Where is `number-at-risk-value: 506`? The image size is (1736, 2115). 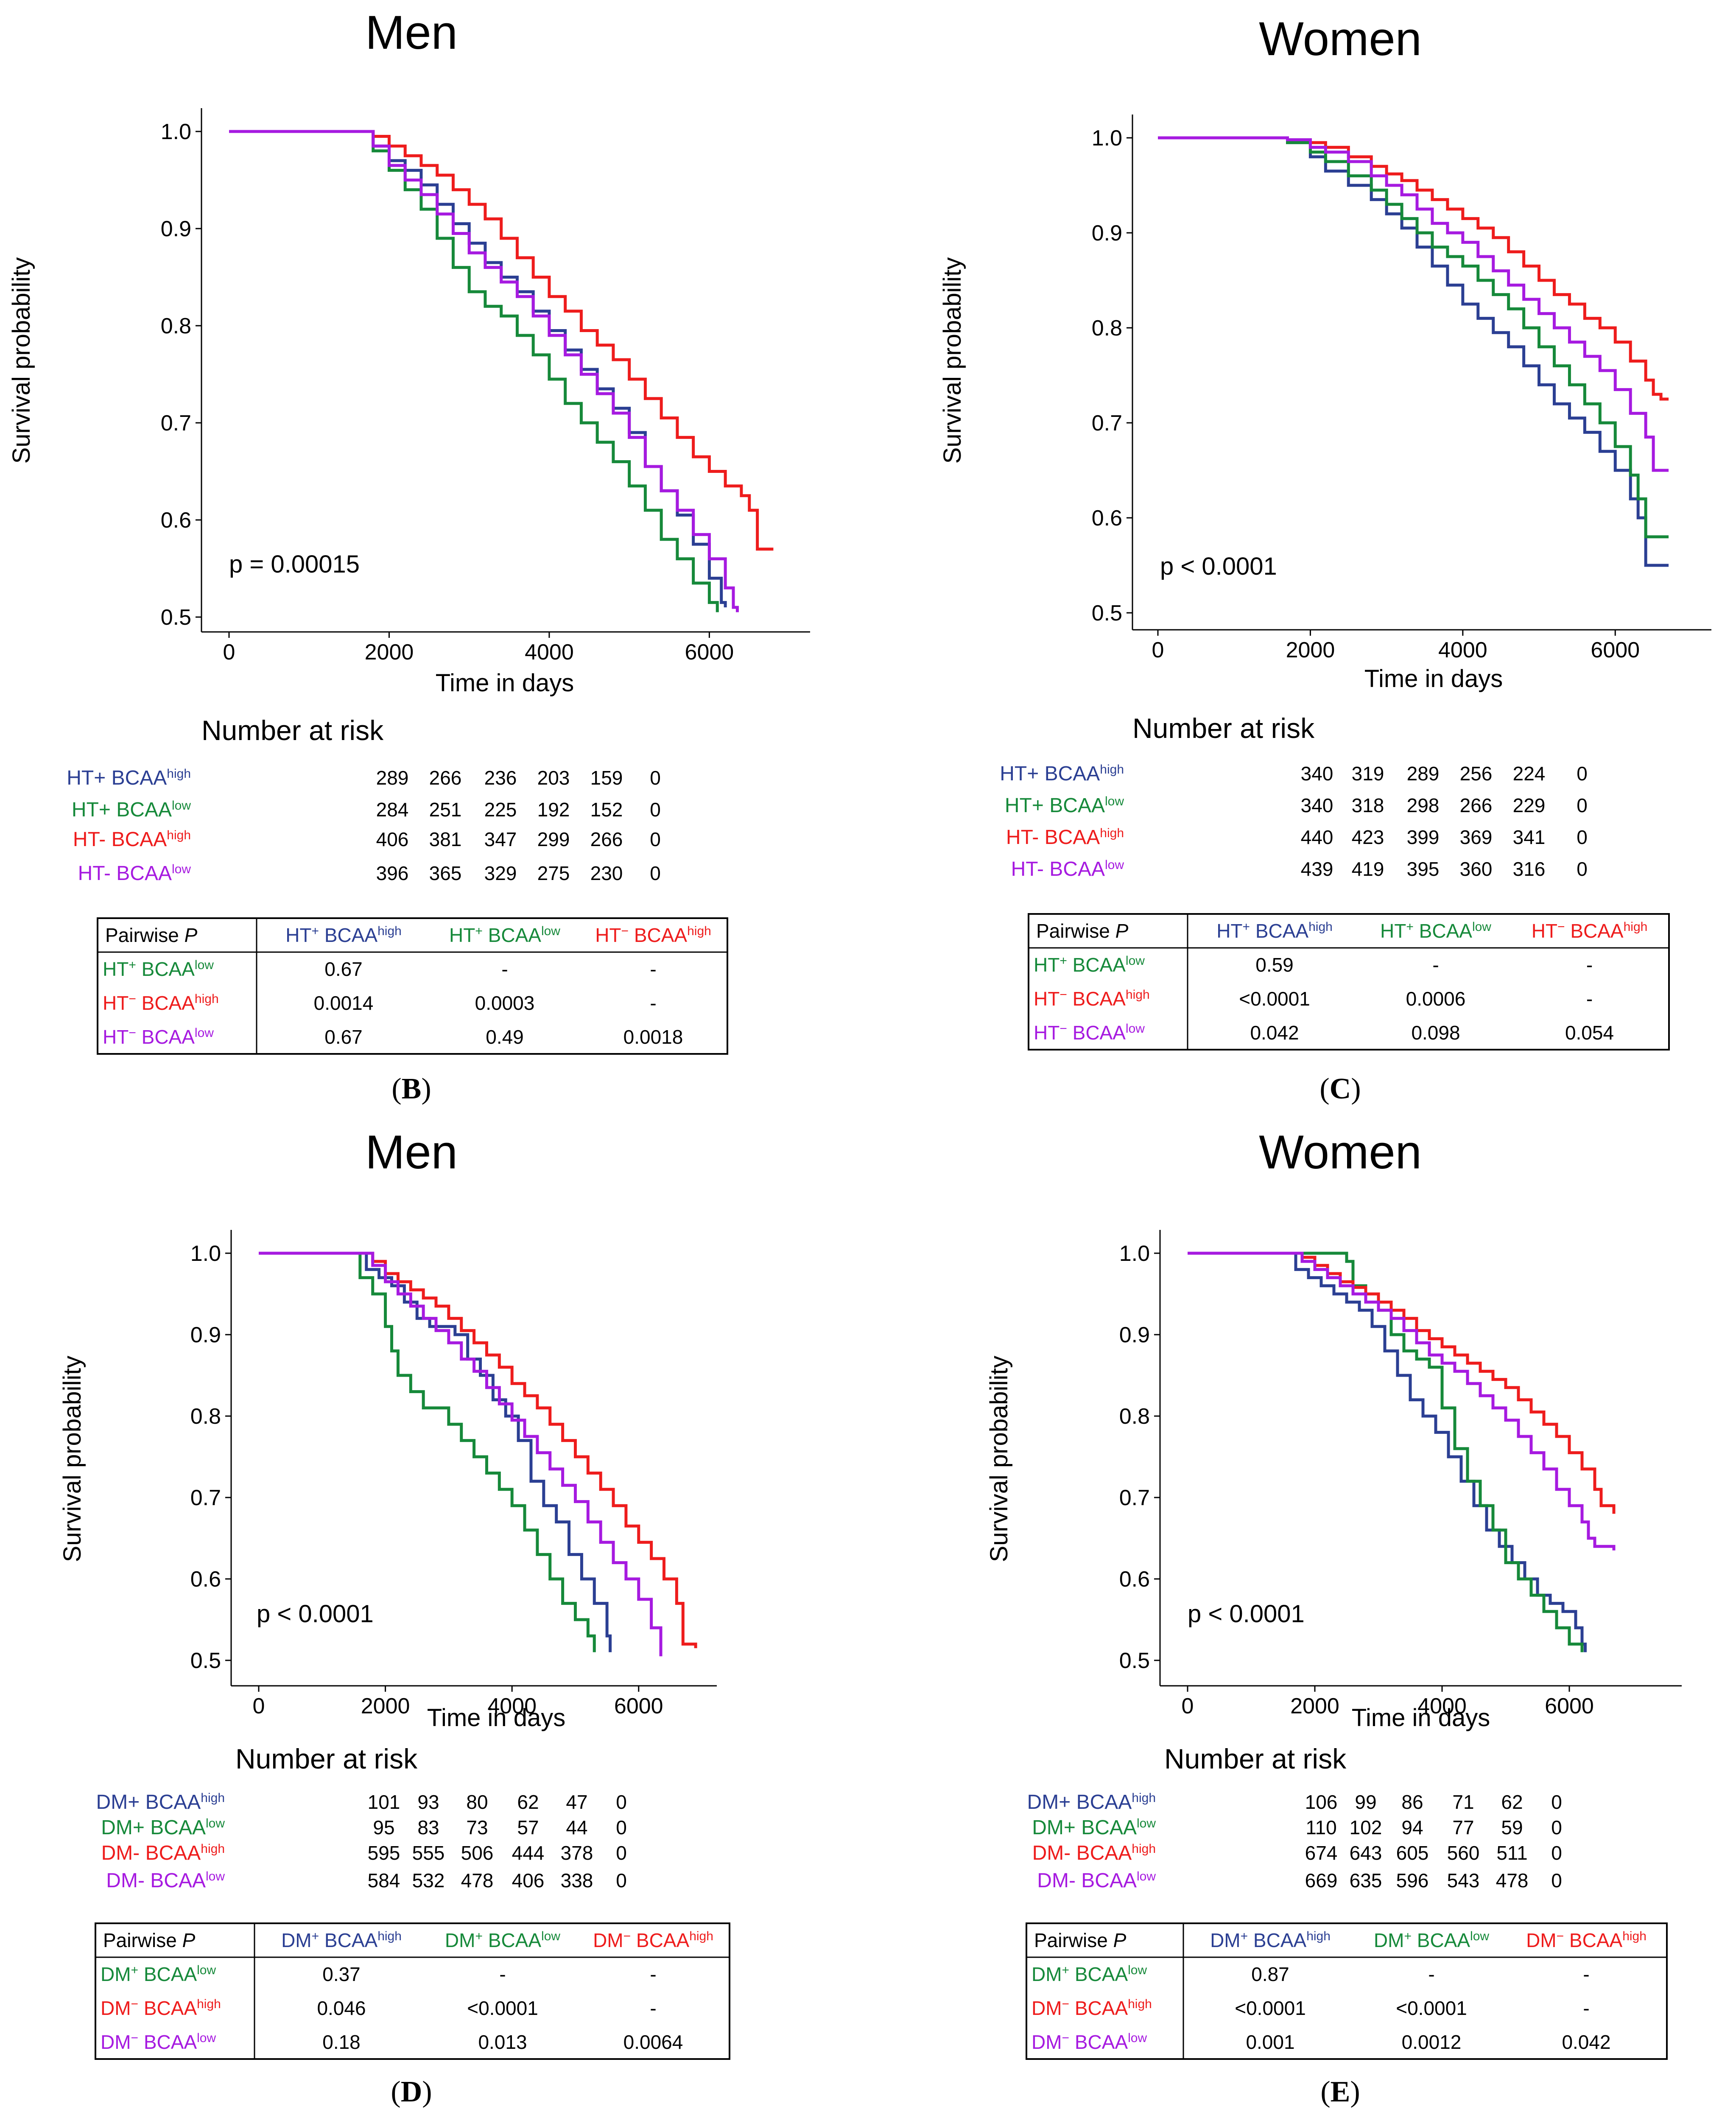
number-at-risk-value: 506 is located at coordinates (477, 1853).